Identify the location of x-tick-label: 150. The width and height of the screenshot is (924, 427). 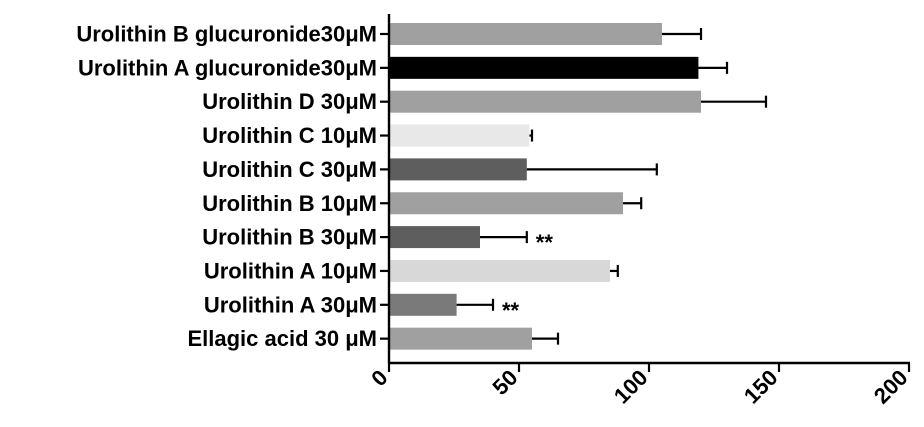
(761, 387).